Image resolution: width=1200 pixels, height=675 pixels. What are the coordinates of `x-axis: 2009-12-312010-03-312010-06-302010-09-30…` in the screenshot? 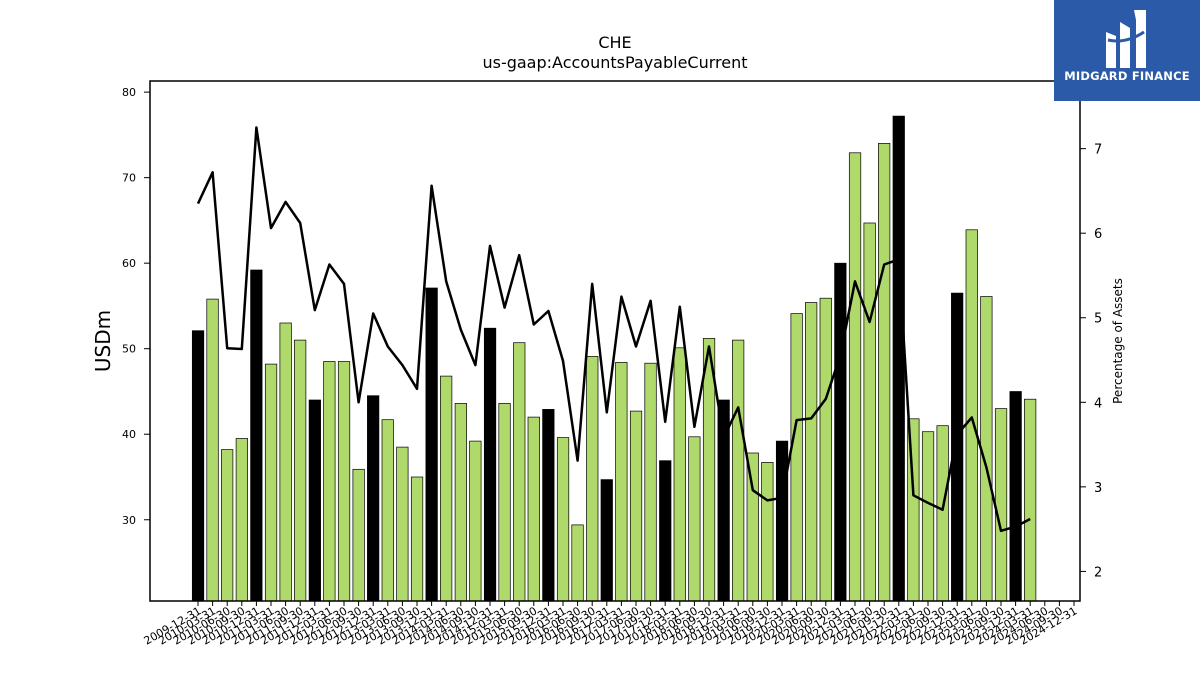 It's located at (611, 624).